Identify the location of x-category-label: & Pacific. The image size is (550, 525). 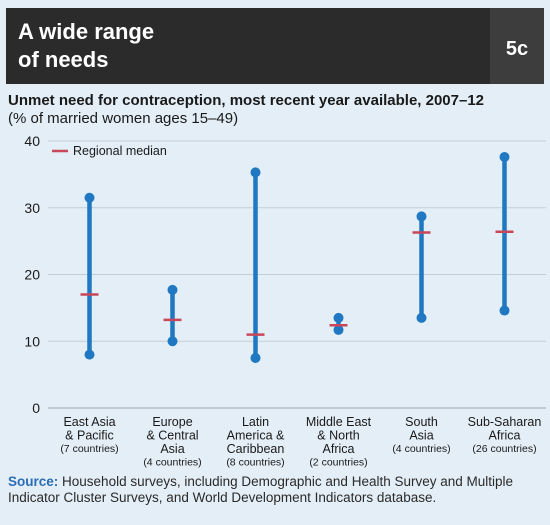
(89, 436).